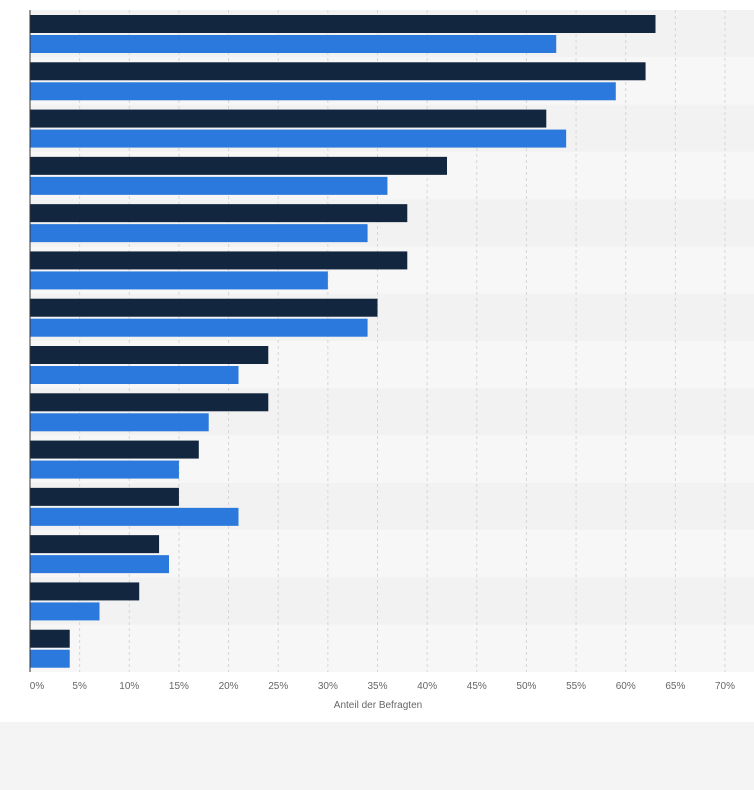 Image resolution: width=754 pixels, height=790 pixels. I want to click on x-tick-label: 10%, so click(129, 686).